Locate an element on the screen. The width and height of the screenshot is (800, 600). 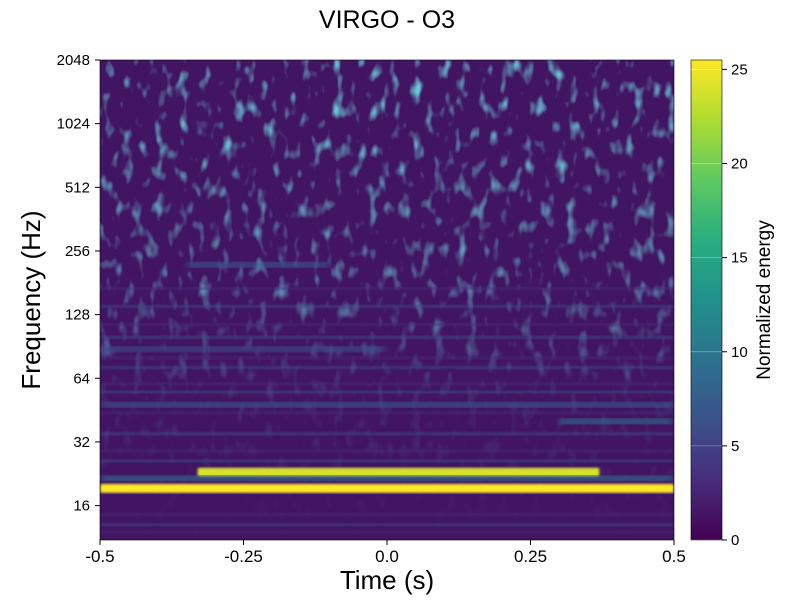
y-tick-label: 64 is located at coordinates (81, 378).